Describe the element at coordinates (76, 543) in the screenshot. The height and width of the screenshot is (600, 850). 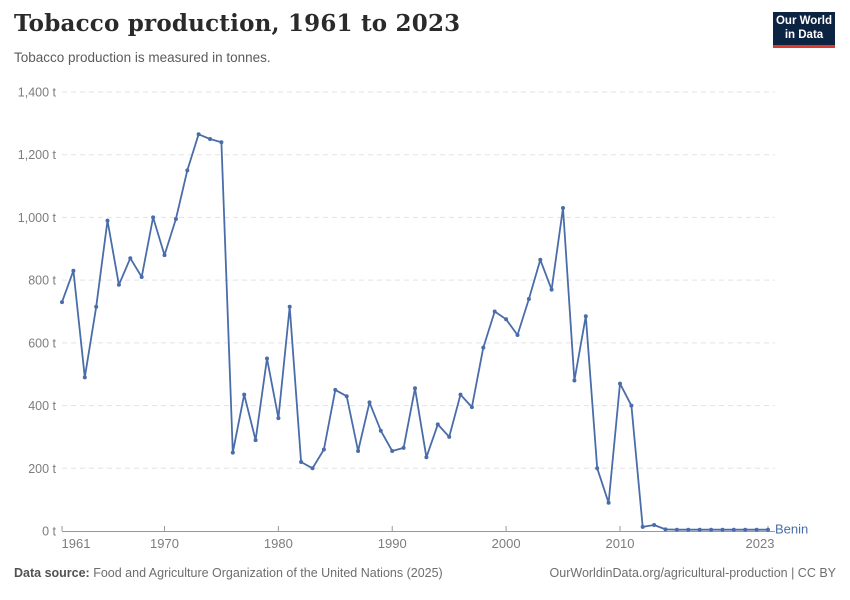
I see `x-axis-tick-label: 1961` at that location.